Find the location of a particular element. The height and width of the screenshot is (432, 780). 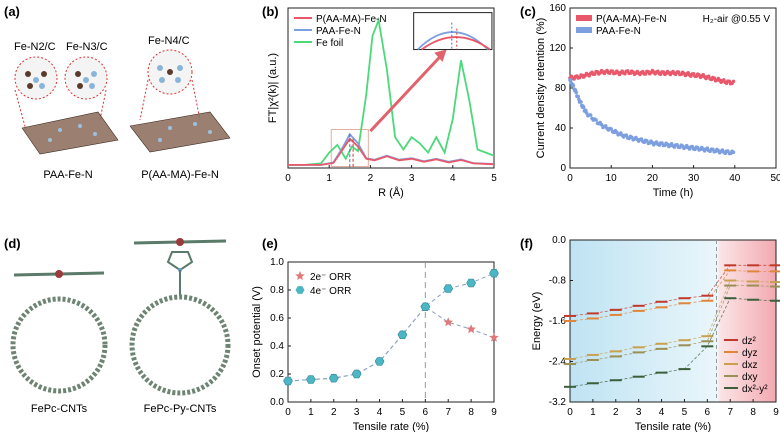

x-tick-label: 30 is located at coordinates (694, 178).